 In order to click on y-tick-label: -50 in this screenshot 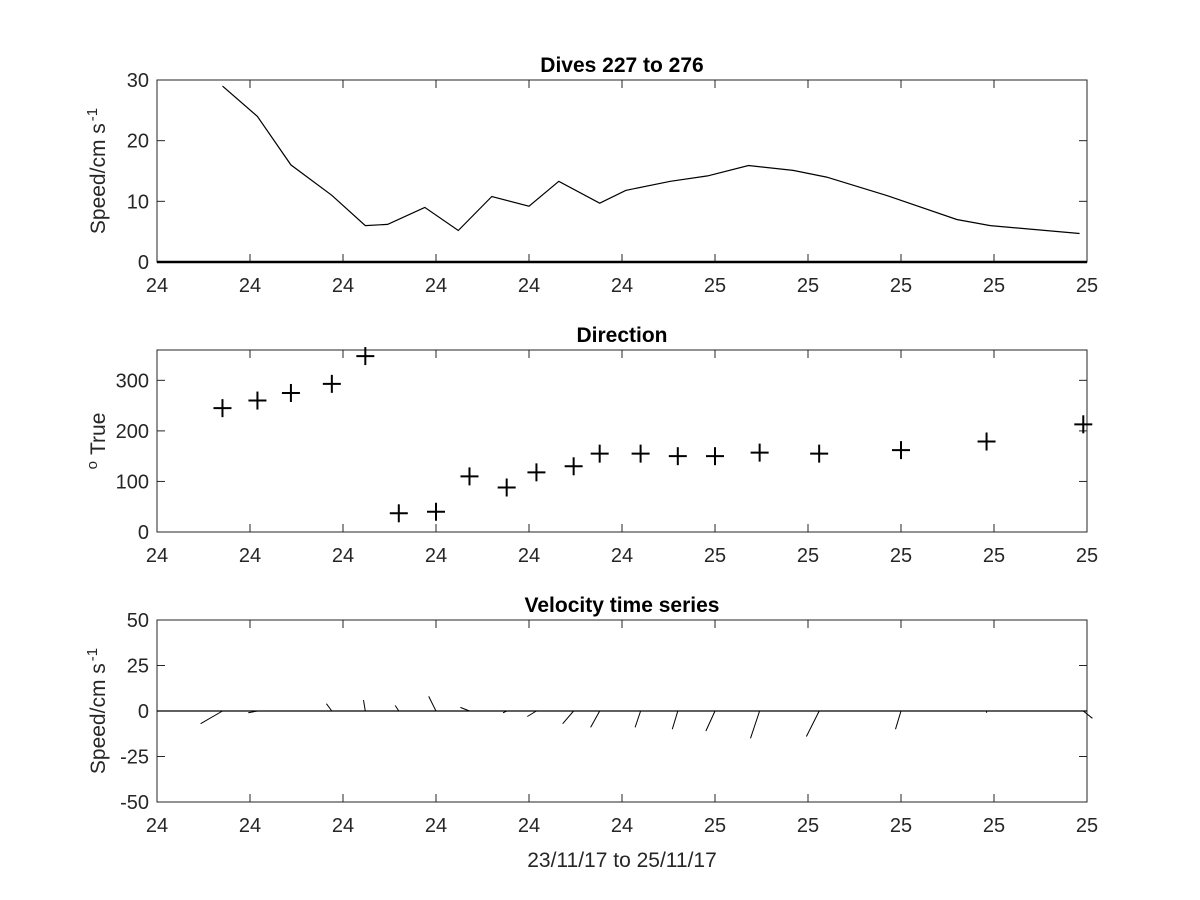, I will do `click(134, 803)`.